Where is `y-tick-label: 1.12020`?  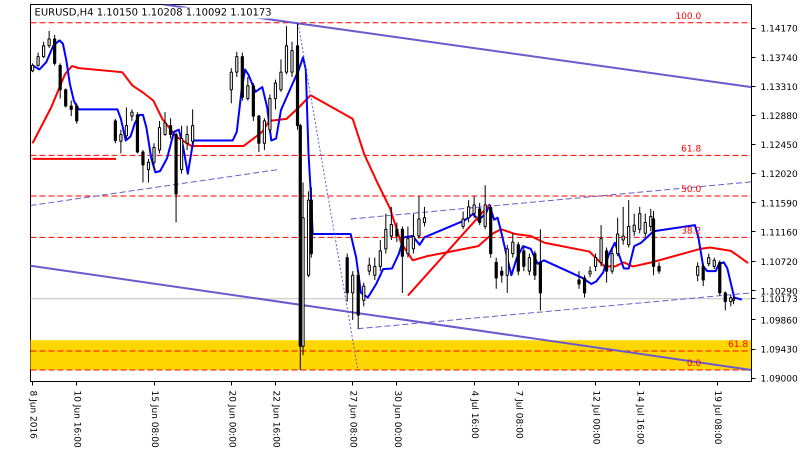
y-tick-label: 1.12020 is located at coordinates (779, 175).